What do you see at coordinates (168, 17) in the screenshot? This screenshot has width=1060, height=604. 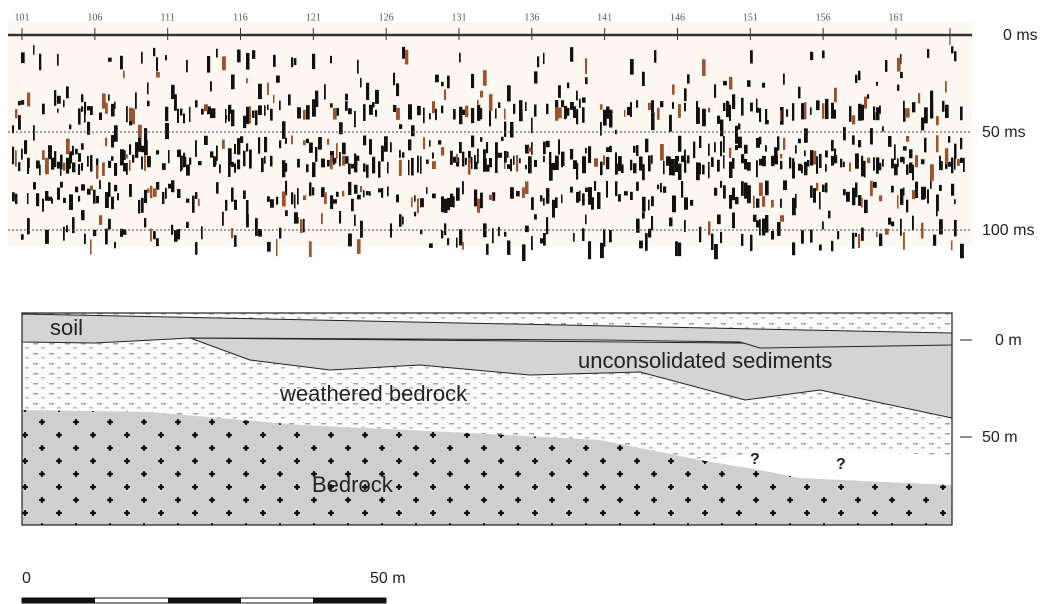 I see `trace-label: 111` at bounding box center [168, 17].